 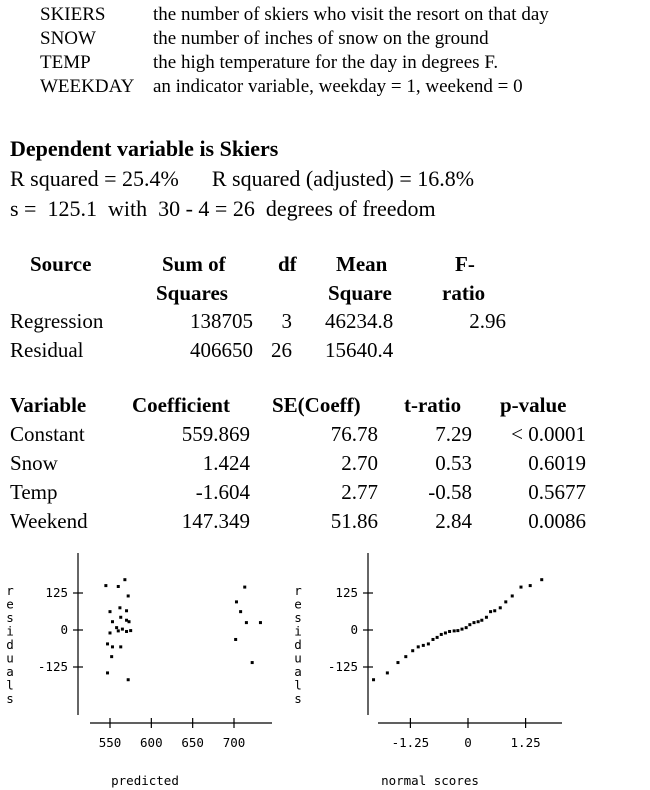 What do you see at coordinates (47, 350) in the screenshot?
I see `anova-source: Residual` at bounding box center [47, 350].